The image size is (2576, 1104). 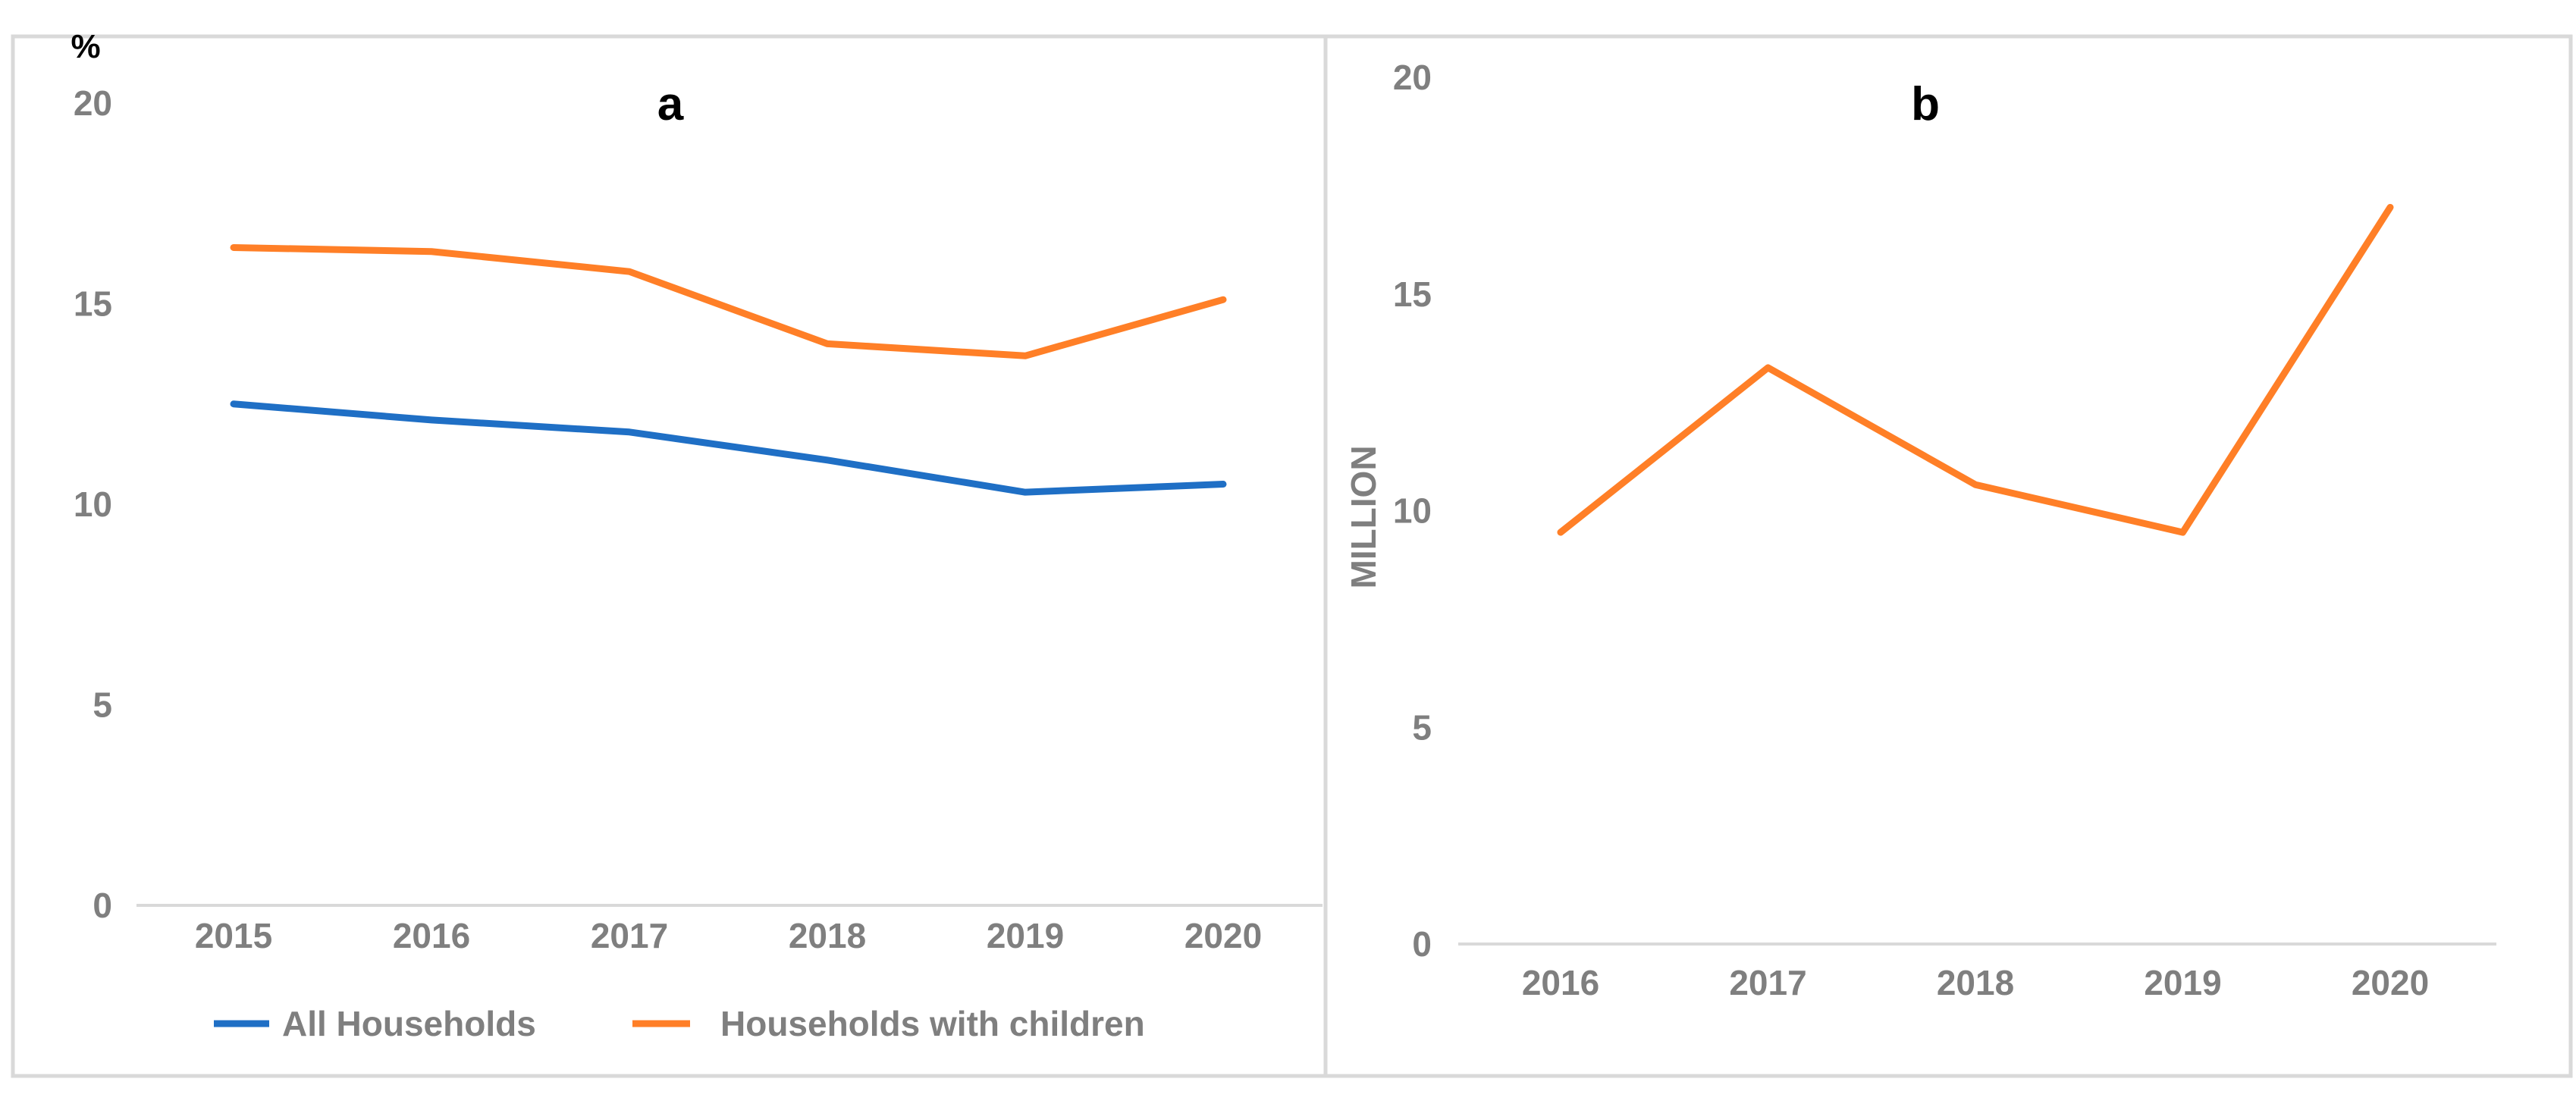 What do you see at coordinates (233, 936) in the screenshot?
I see `x-tick-label: 2015` at bounding box center [233, 936].